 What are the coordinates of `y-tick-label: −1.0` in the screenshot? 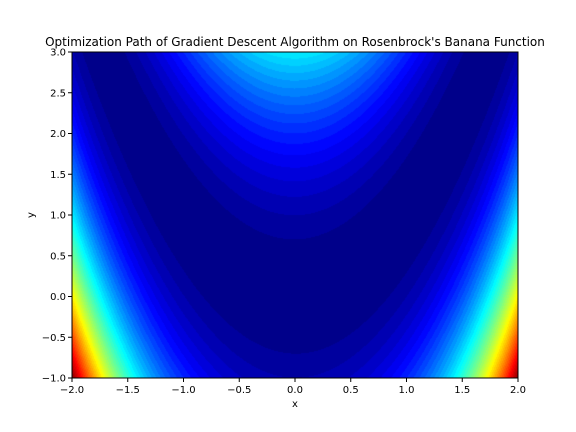 It's located at (54, 379).